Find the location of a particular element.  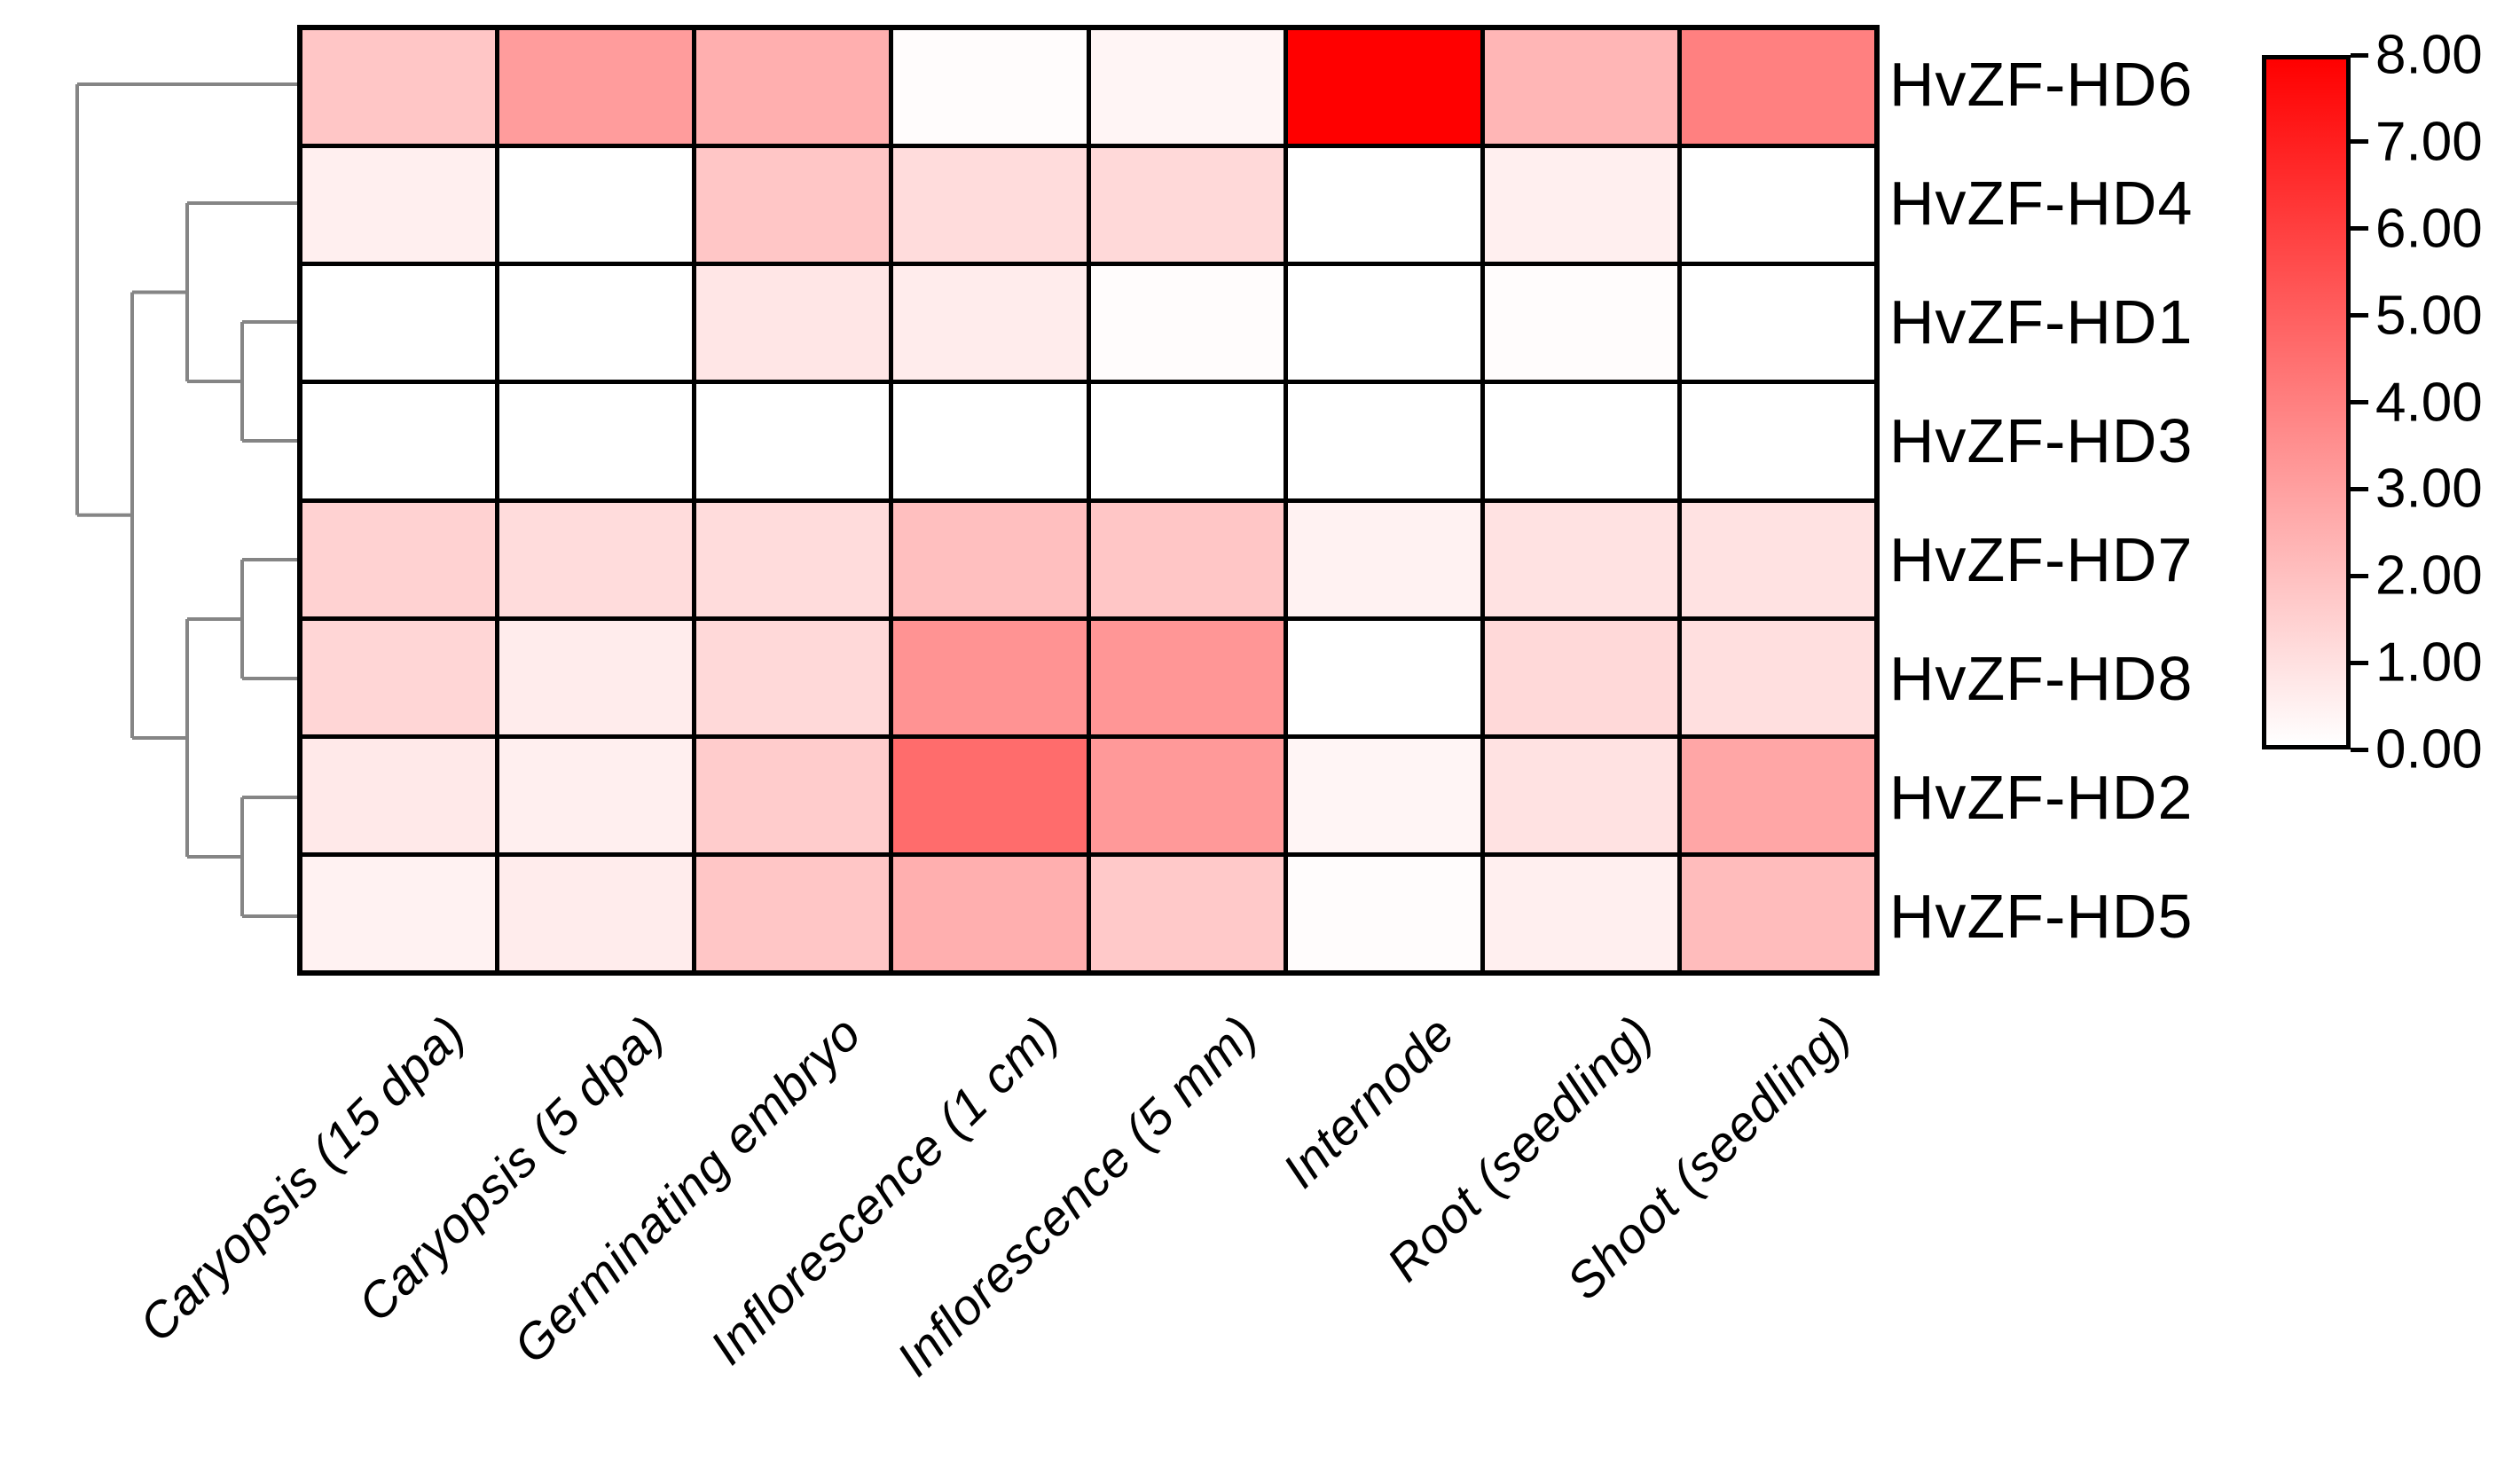

colorbar-tick-label: 6.00 is located at coordinates (2429, 229).